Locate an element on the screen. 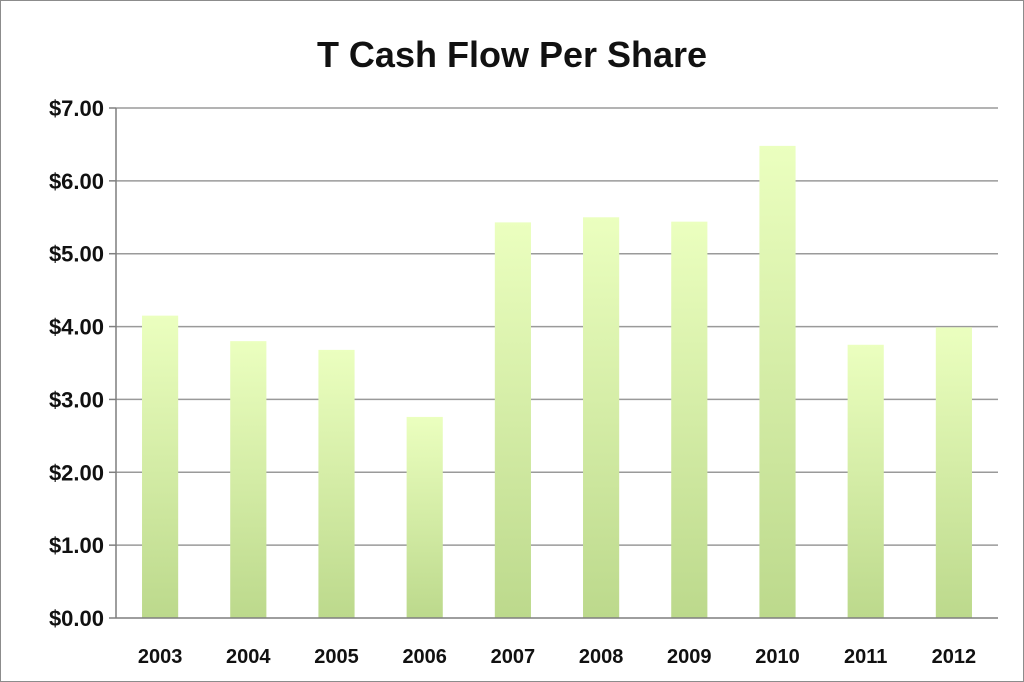  y-tick-label: $2.00 is located at coordinates (76, 472).